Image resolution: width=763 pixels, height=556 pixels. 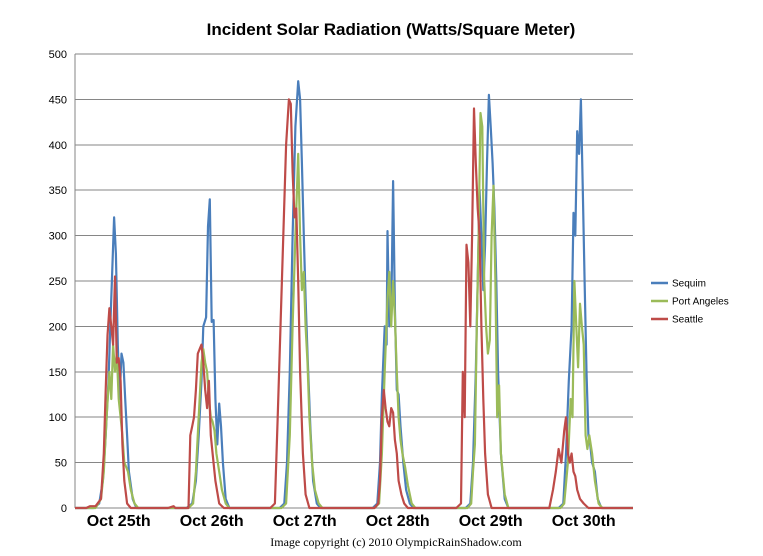 I want to click on y-tick-label: 250, so click(x=58, y=282).